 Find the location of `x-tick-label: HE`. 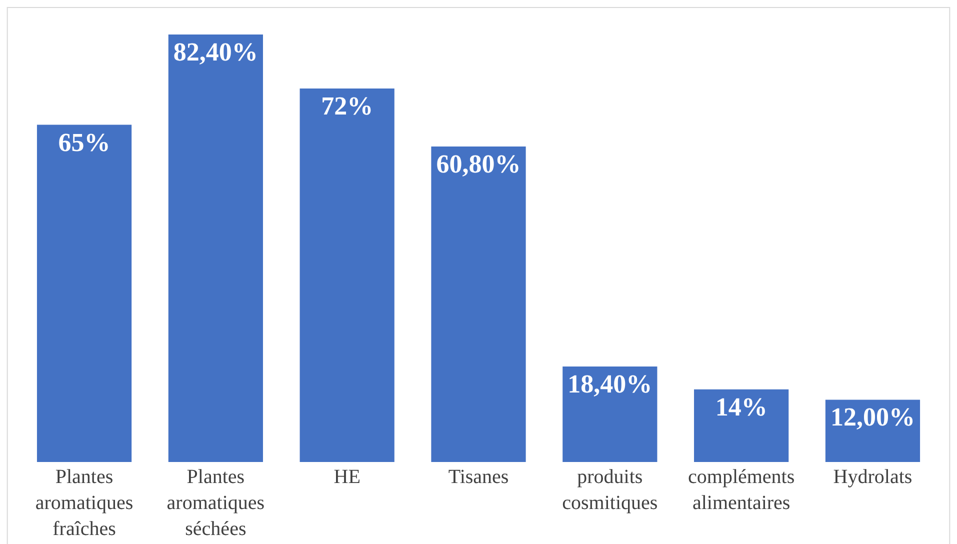

x-tick-label: HE is located at coordinates (347, 477).